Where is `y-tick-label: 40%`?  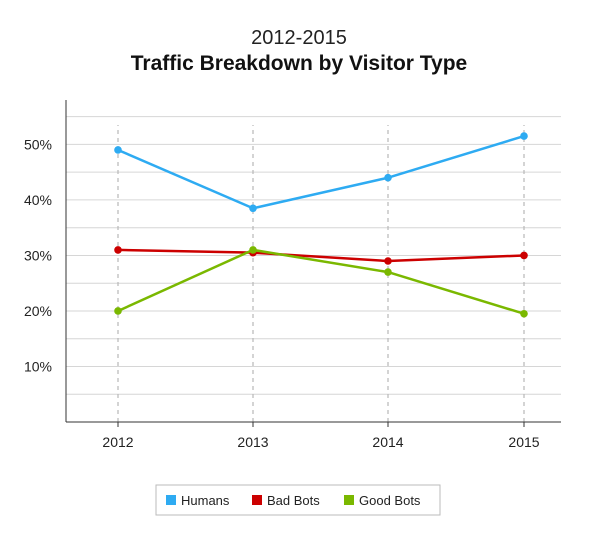
y-tick-label: 40% is located at coordinates (38, 200).